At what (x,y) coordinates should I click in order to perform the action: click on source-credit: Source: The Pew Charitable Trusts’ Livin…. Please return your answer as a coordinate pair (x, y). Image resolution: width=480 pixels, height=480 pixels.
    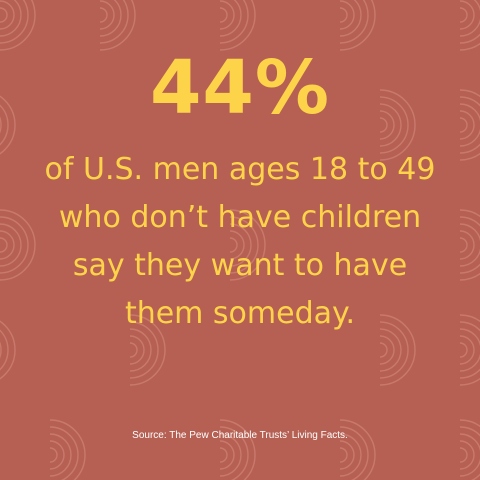
    Looking at the image, I should click on (240, 435).